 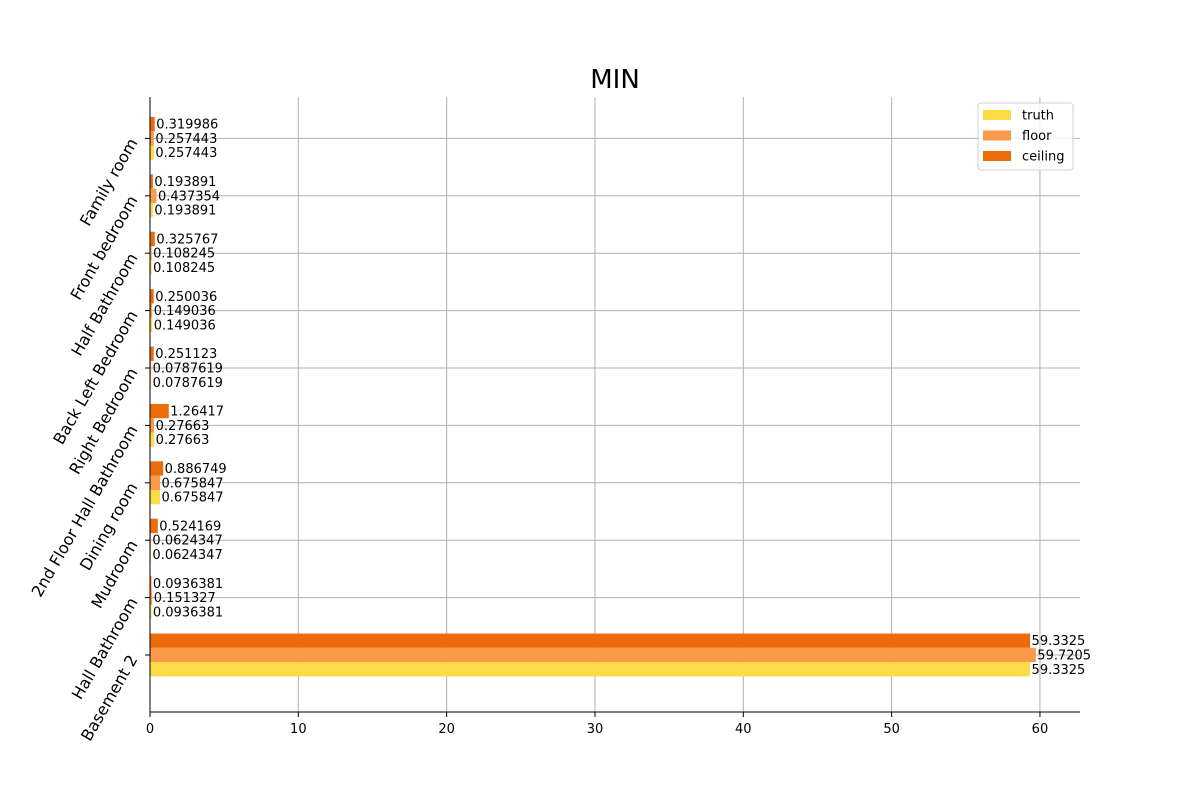 I want to click on value-label-ceiling: 0.250036, so click(x=186, y=297).